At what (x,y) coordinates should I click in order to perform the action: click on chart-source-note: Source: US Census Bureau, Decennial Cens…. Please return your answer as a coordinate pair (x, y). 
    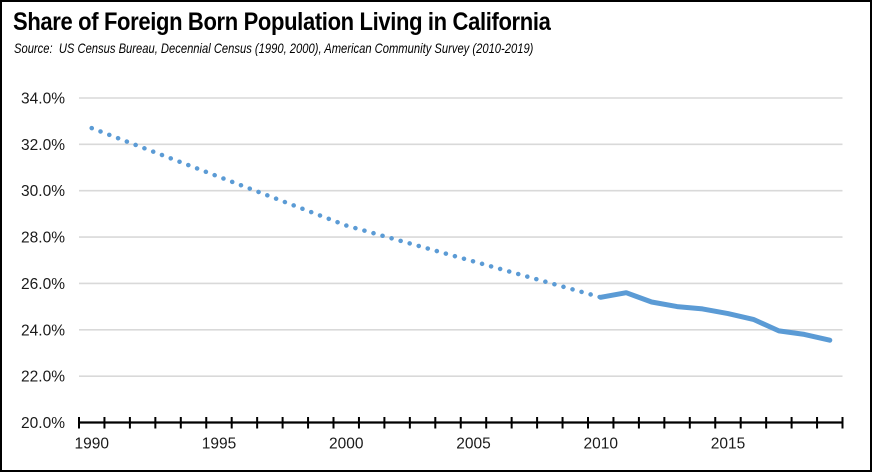
    Looking at the image, I should click on (274, 48).